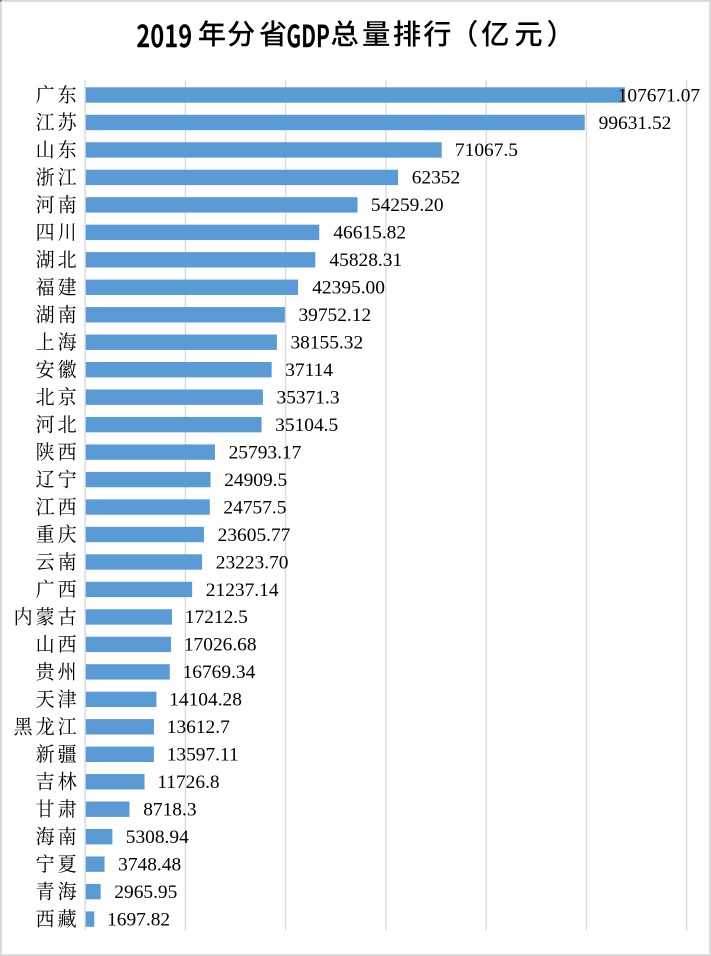 This screenshot has width=711, height=956. What do you see at coordinates (365, 260) in the screenshot?
I see `svg-text: 45828.31` at bounding box center [365, 260].